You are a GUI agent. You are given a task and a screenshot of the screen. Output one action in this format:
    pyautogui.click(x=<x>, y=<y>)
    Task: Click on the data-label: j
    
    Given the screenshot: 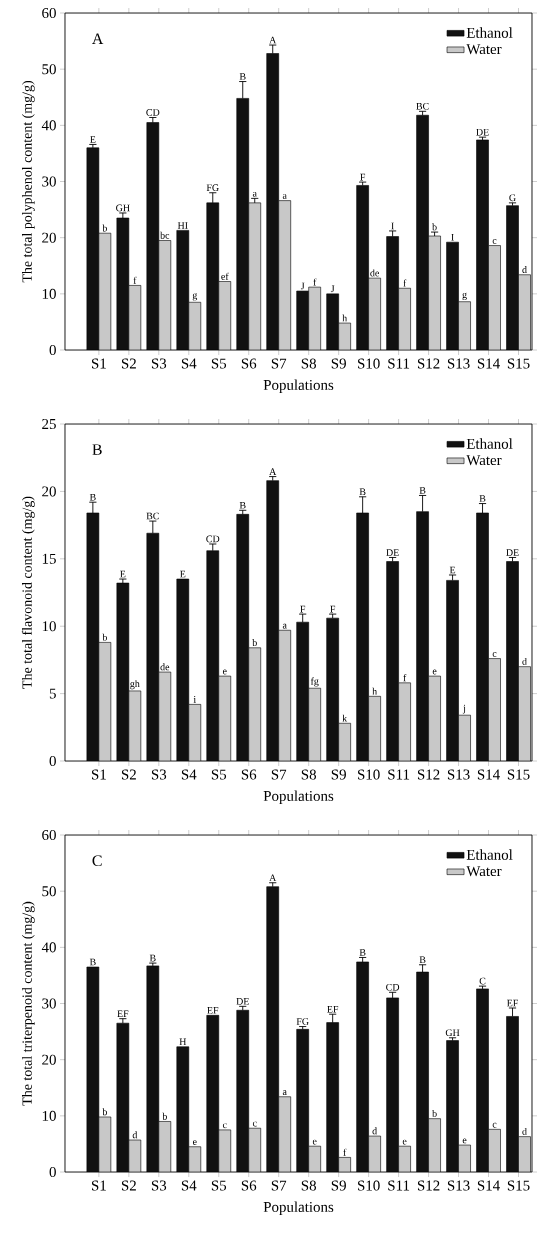 What is the action you would take?
    pyautogui.click(x=464, y=709)
    